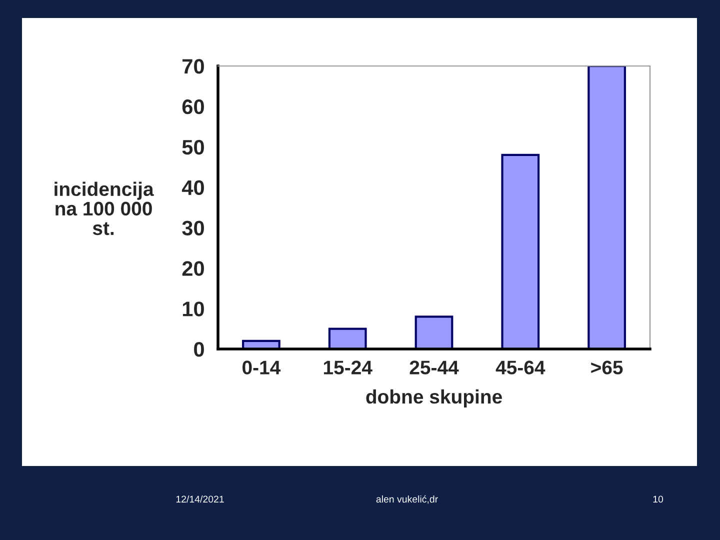 The height and width of the screenshot is (540, 720). Describe the element at coordinates (261, 367) in the screenshot. I see `x-tick-label: 0-14` at that location.